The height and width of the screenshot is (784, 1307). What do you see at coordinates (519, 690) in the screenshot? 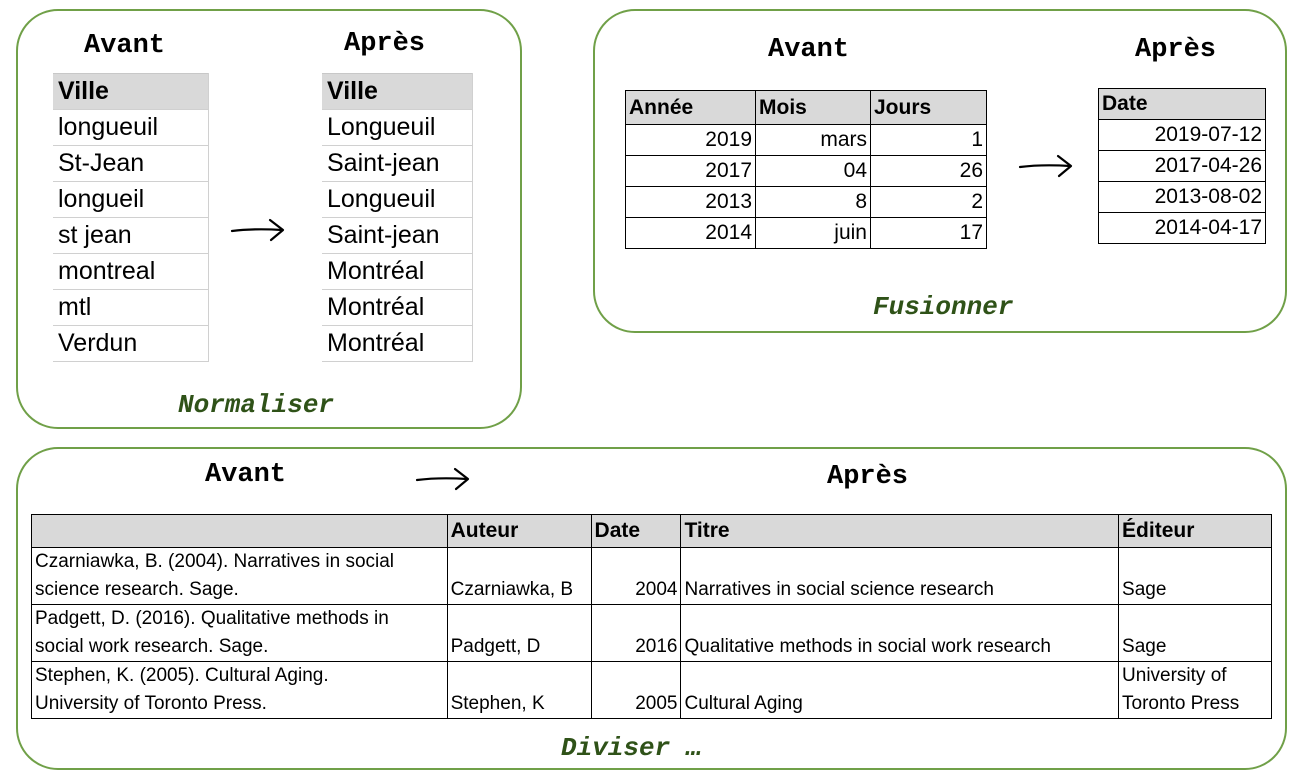
I see `author-cell: Stephen, K` at bounding box center [519, 690].